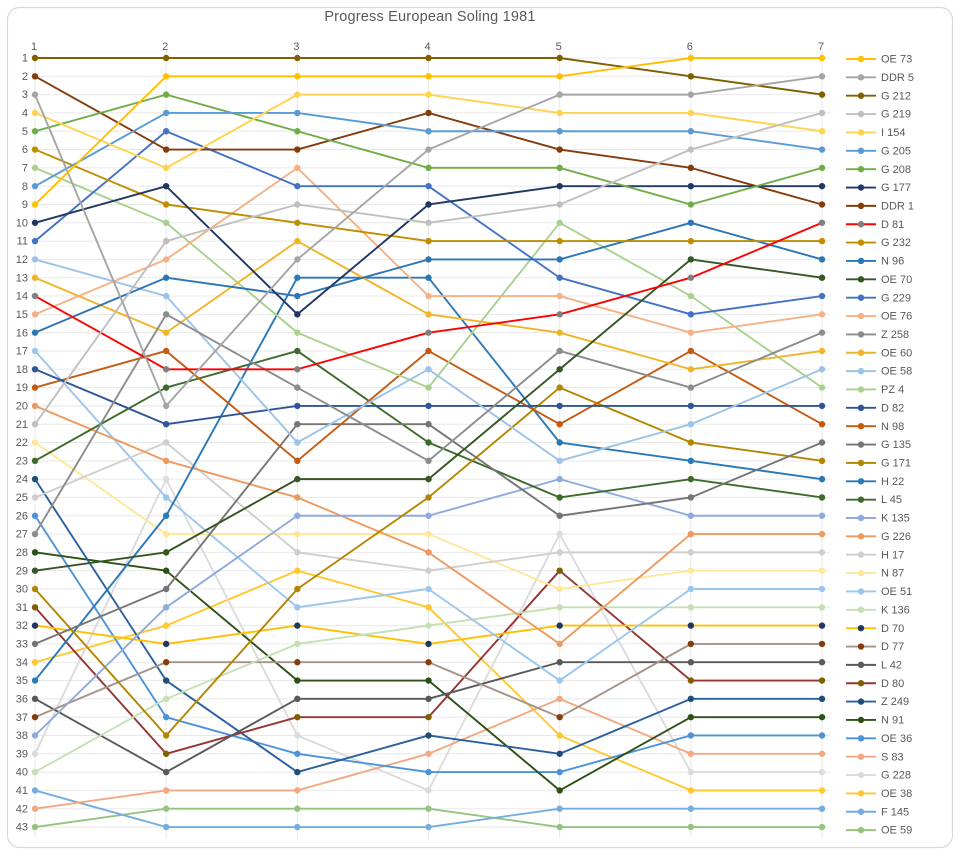 This screenshot has height=855, width=960. I want to click on legend-item: N 98, so click(875, 427).